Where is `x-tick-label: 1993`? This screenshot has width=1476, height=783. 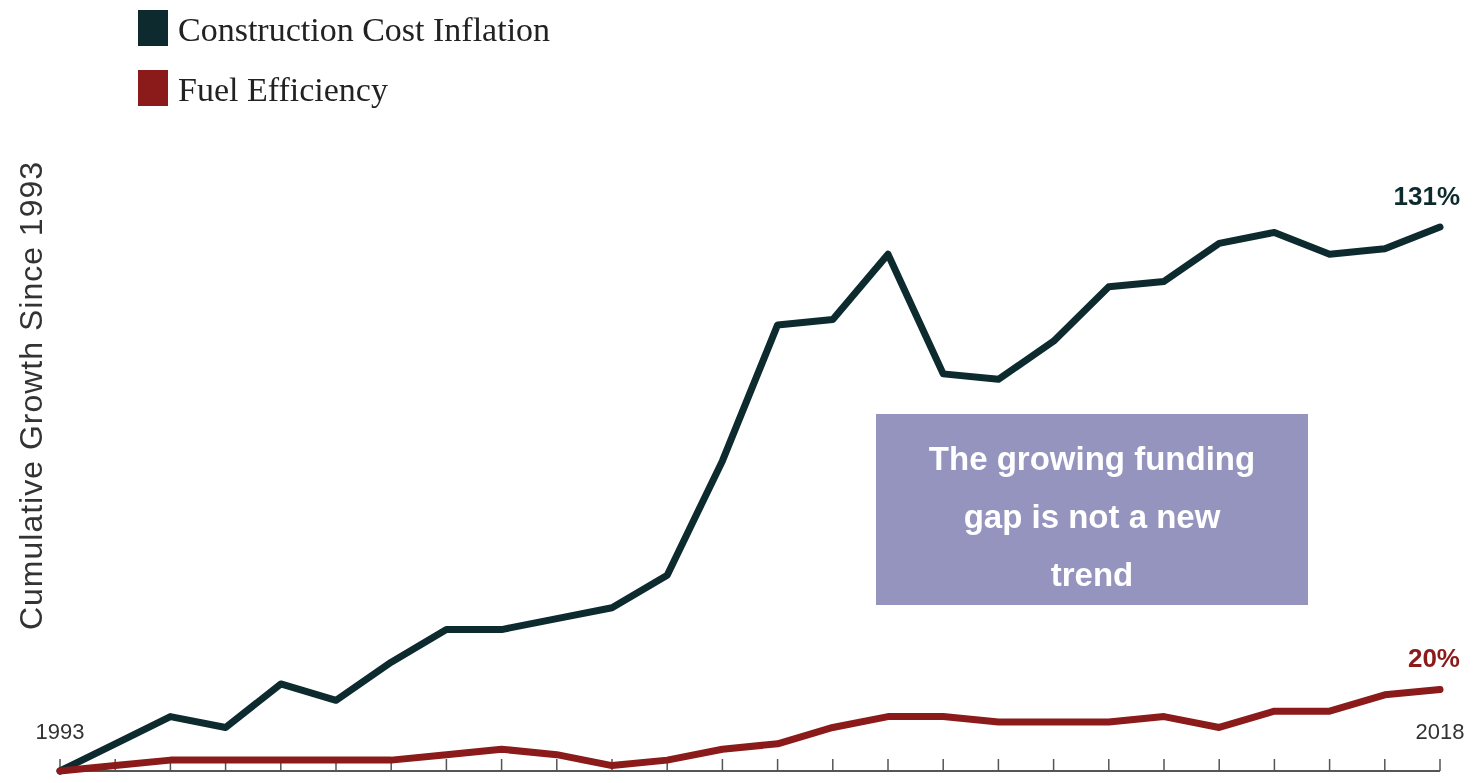 x-tick-label: 1993 is located at coordinates (60, 731).